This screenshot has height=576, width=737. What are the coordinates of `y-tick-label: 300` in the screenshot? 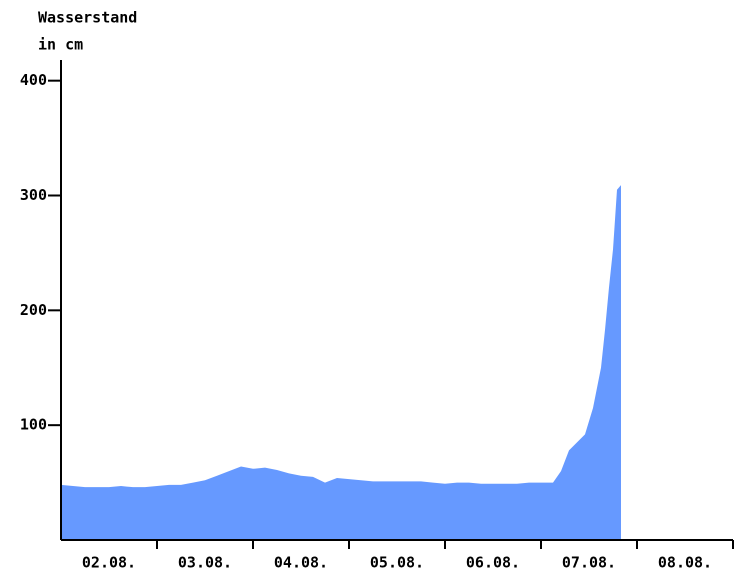 It's located at (33, 195).